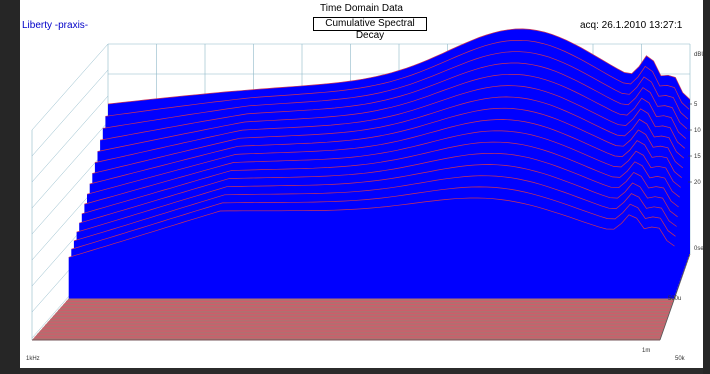  What do you see at coordinates (697, 157) in the screenshot?
I see `z-tick-label: 15` at bounding box center [697, 157].